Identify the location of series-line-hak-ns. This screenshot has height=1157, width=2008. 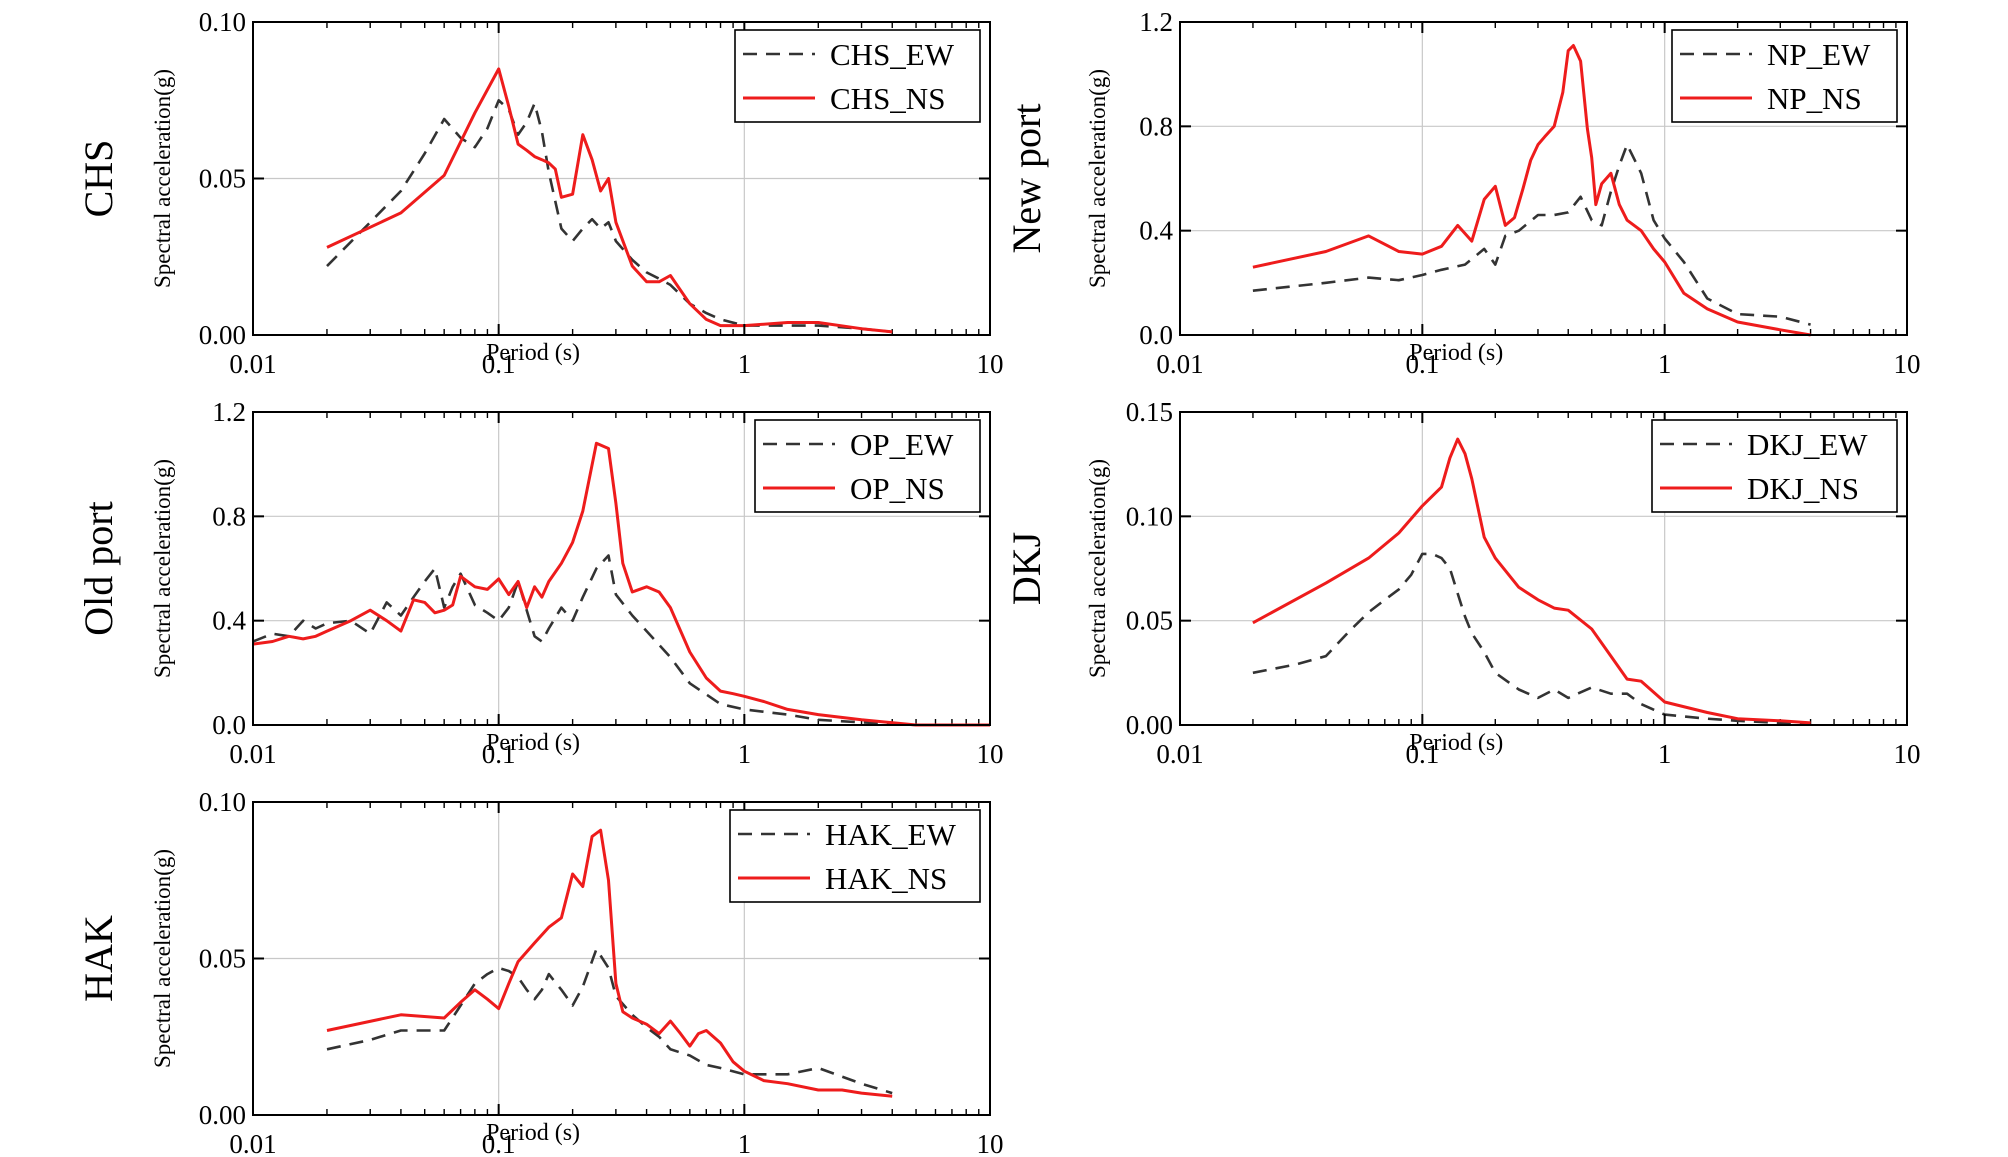
(609, 963).